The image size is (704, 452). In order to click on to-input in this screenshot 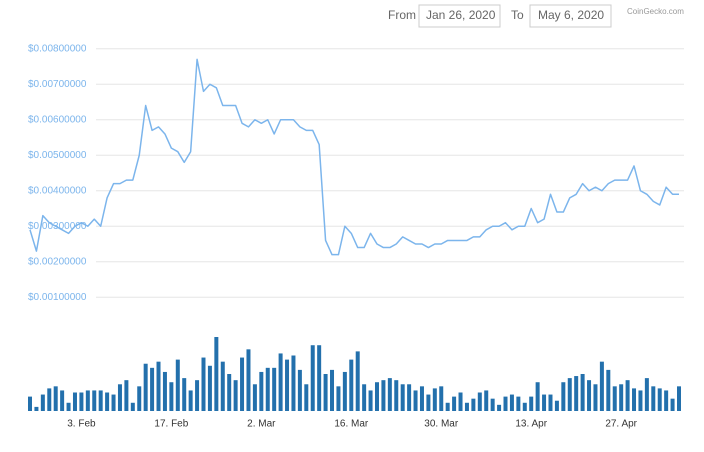, I will do `click(570, 16)`.